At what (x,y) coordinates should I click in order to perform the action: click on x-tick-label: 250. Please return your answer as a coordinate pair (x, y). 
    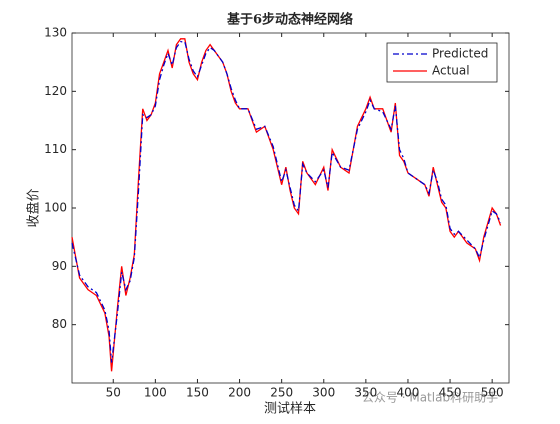
    Looking at the image, I should click on (281, 393).